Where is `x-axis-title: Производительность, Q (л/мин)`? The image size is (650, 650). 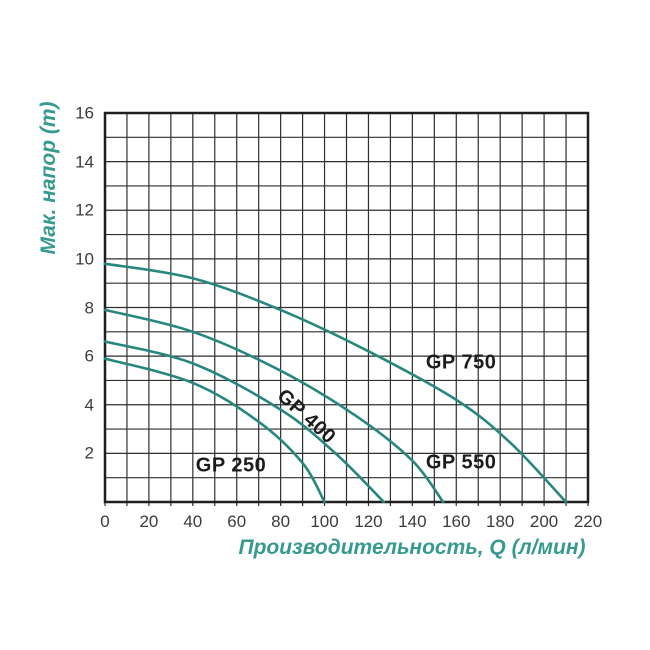 x-axis-title: Производительность, Q (л/мин) is located at coordinates (412, 547).